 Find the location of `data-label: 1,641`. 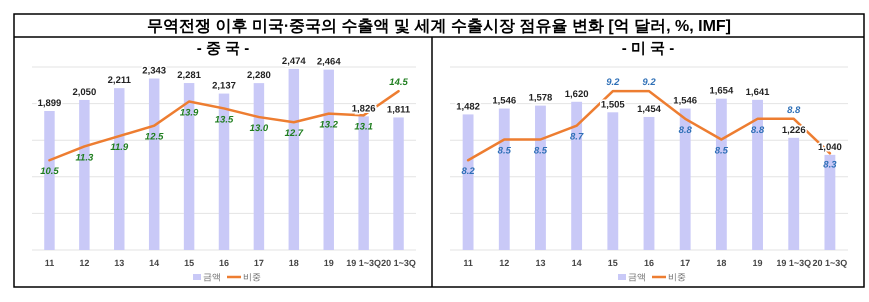

data-label: 1,641 is located at coordinates (758, 92).